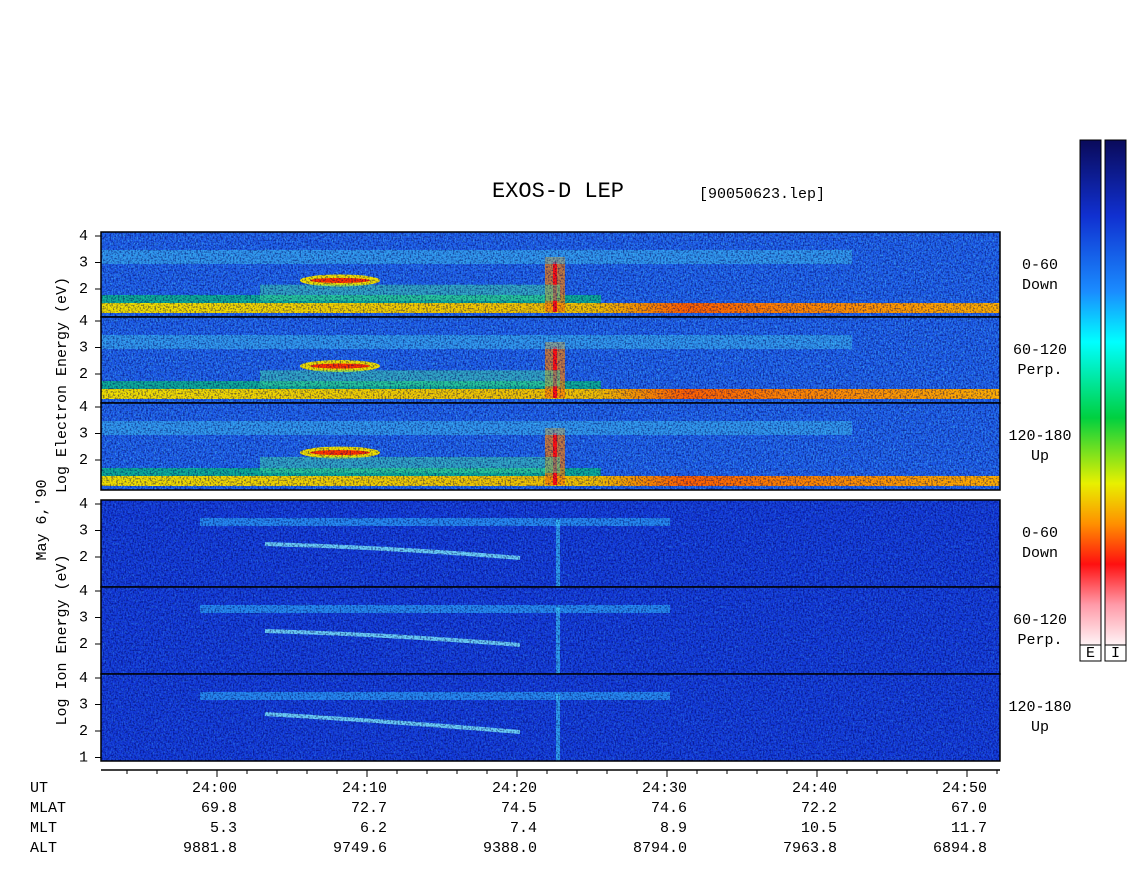 The height and width of the screenshot is (875, 1130). I want to click on title: EXOS-D LEP, so click(558, 191).